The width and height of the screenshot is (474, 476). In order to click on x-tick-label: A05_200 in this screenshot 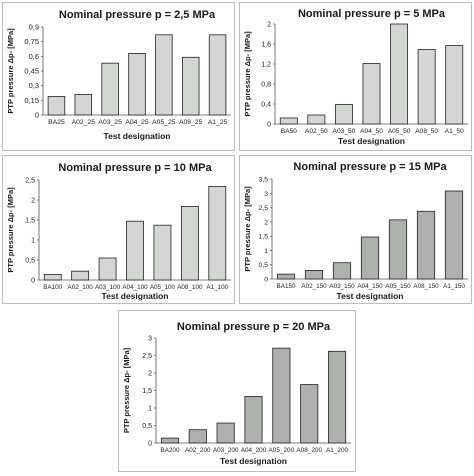, I will do `click(282, 450)`.